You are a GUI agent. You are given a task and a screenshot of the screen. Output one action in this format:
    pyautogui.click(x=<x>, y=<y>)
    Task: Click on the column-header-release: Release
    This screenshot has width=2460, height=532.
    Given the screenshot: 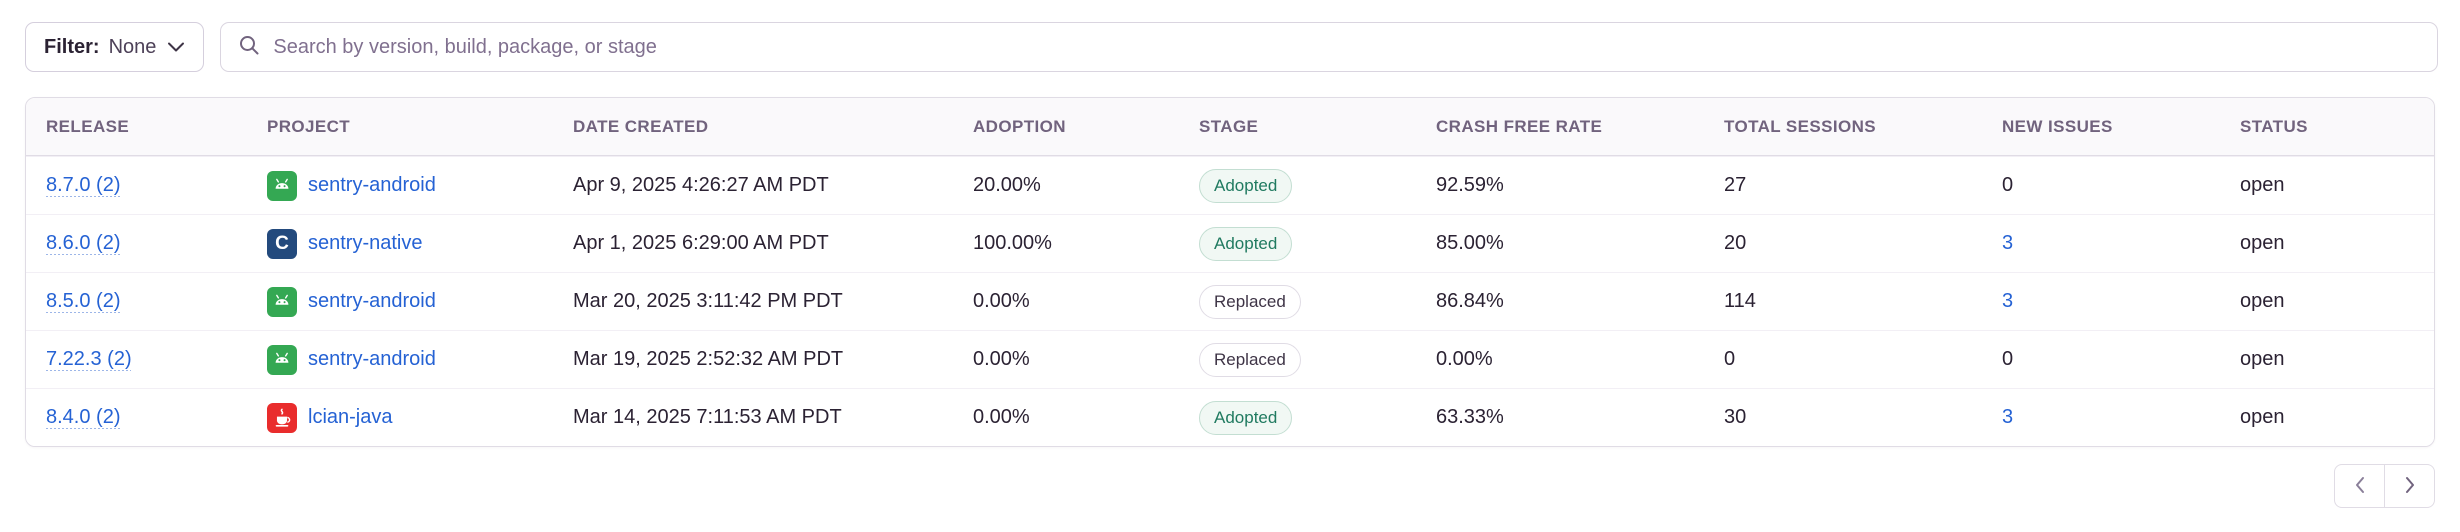 What is the action you would take?
    pyautogui.click(x=88, y=126)
    